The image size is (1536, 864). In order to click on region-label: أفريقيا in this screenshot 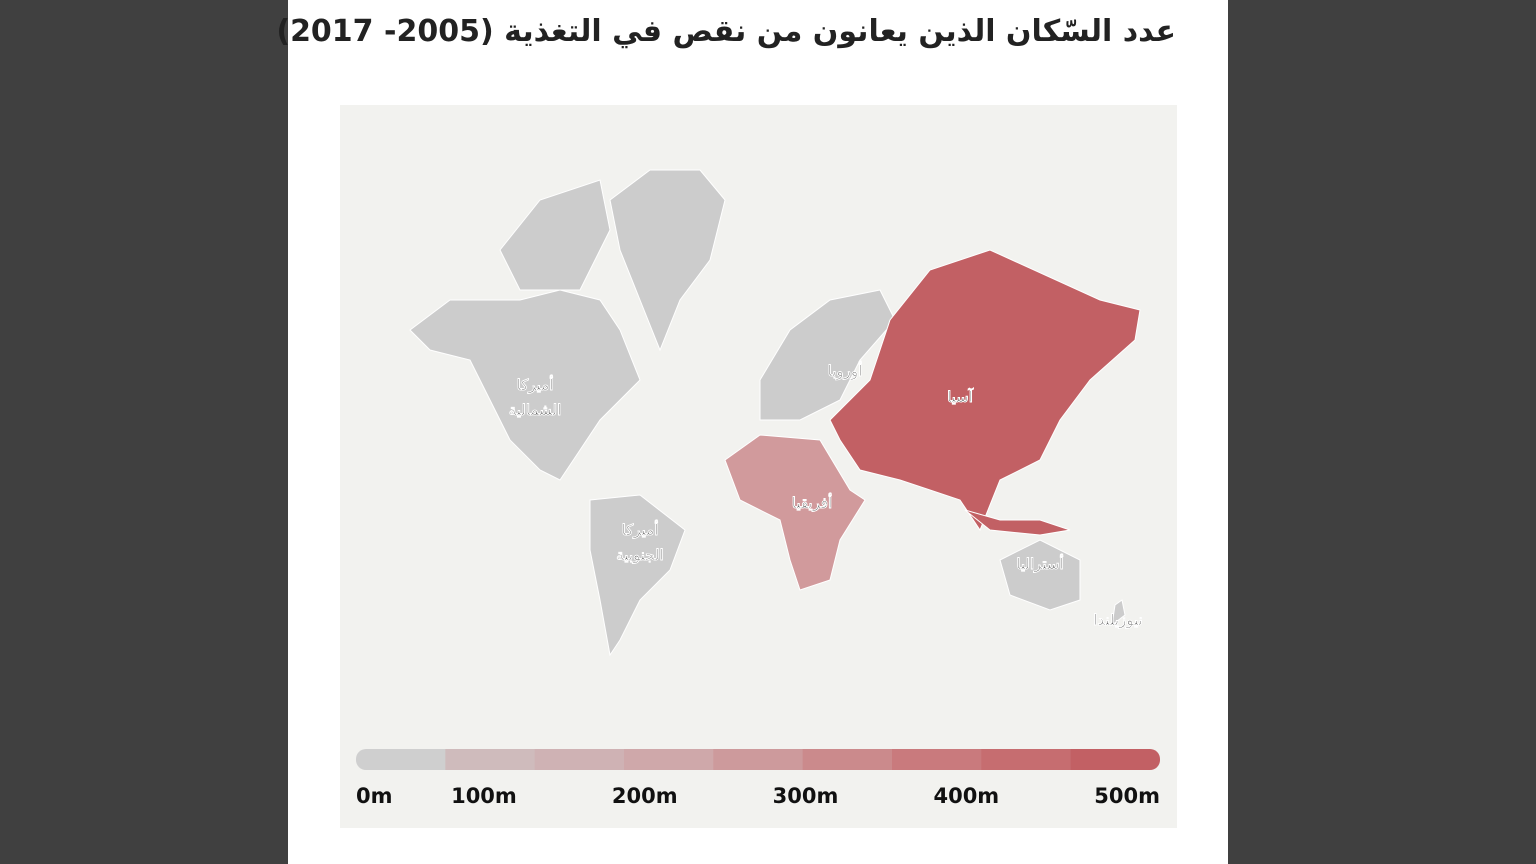, I will do `click(812, 502)`.